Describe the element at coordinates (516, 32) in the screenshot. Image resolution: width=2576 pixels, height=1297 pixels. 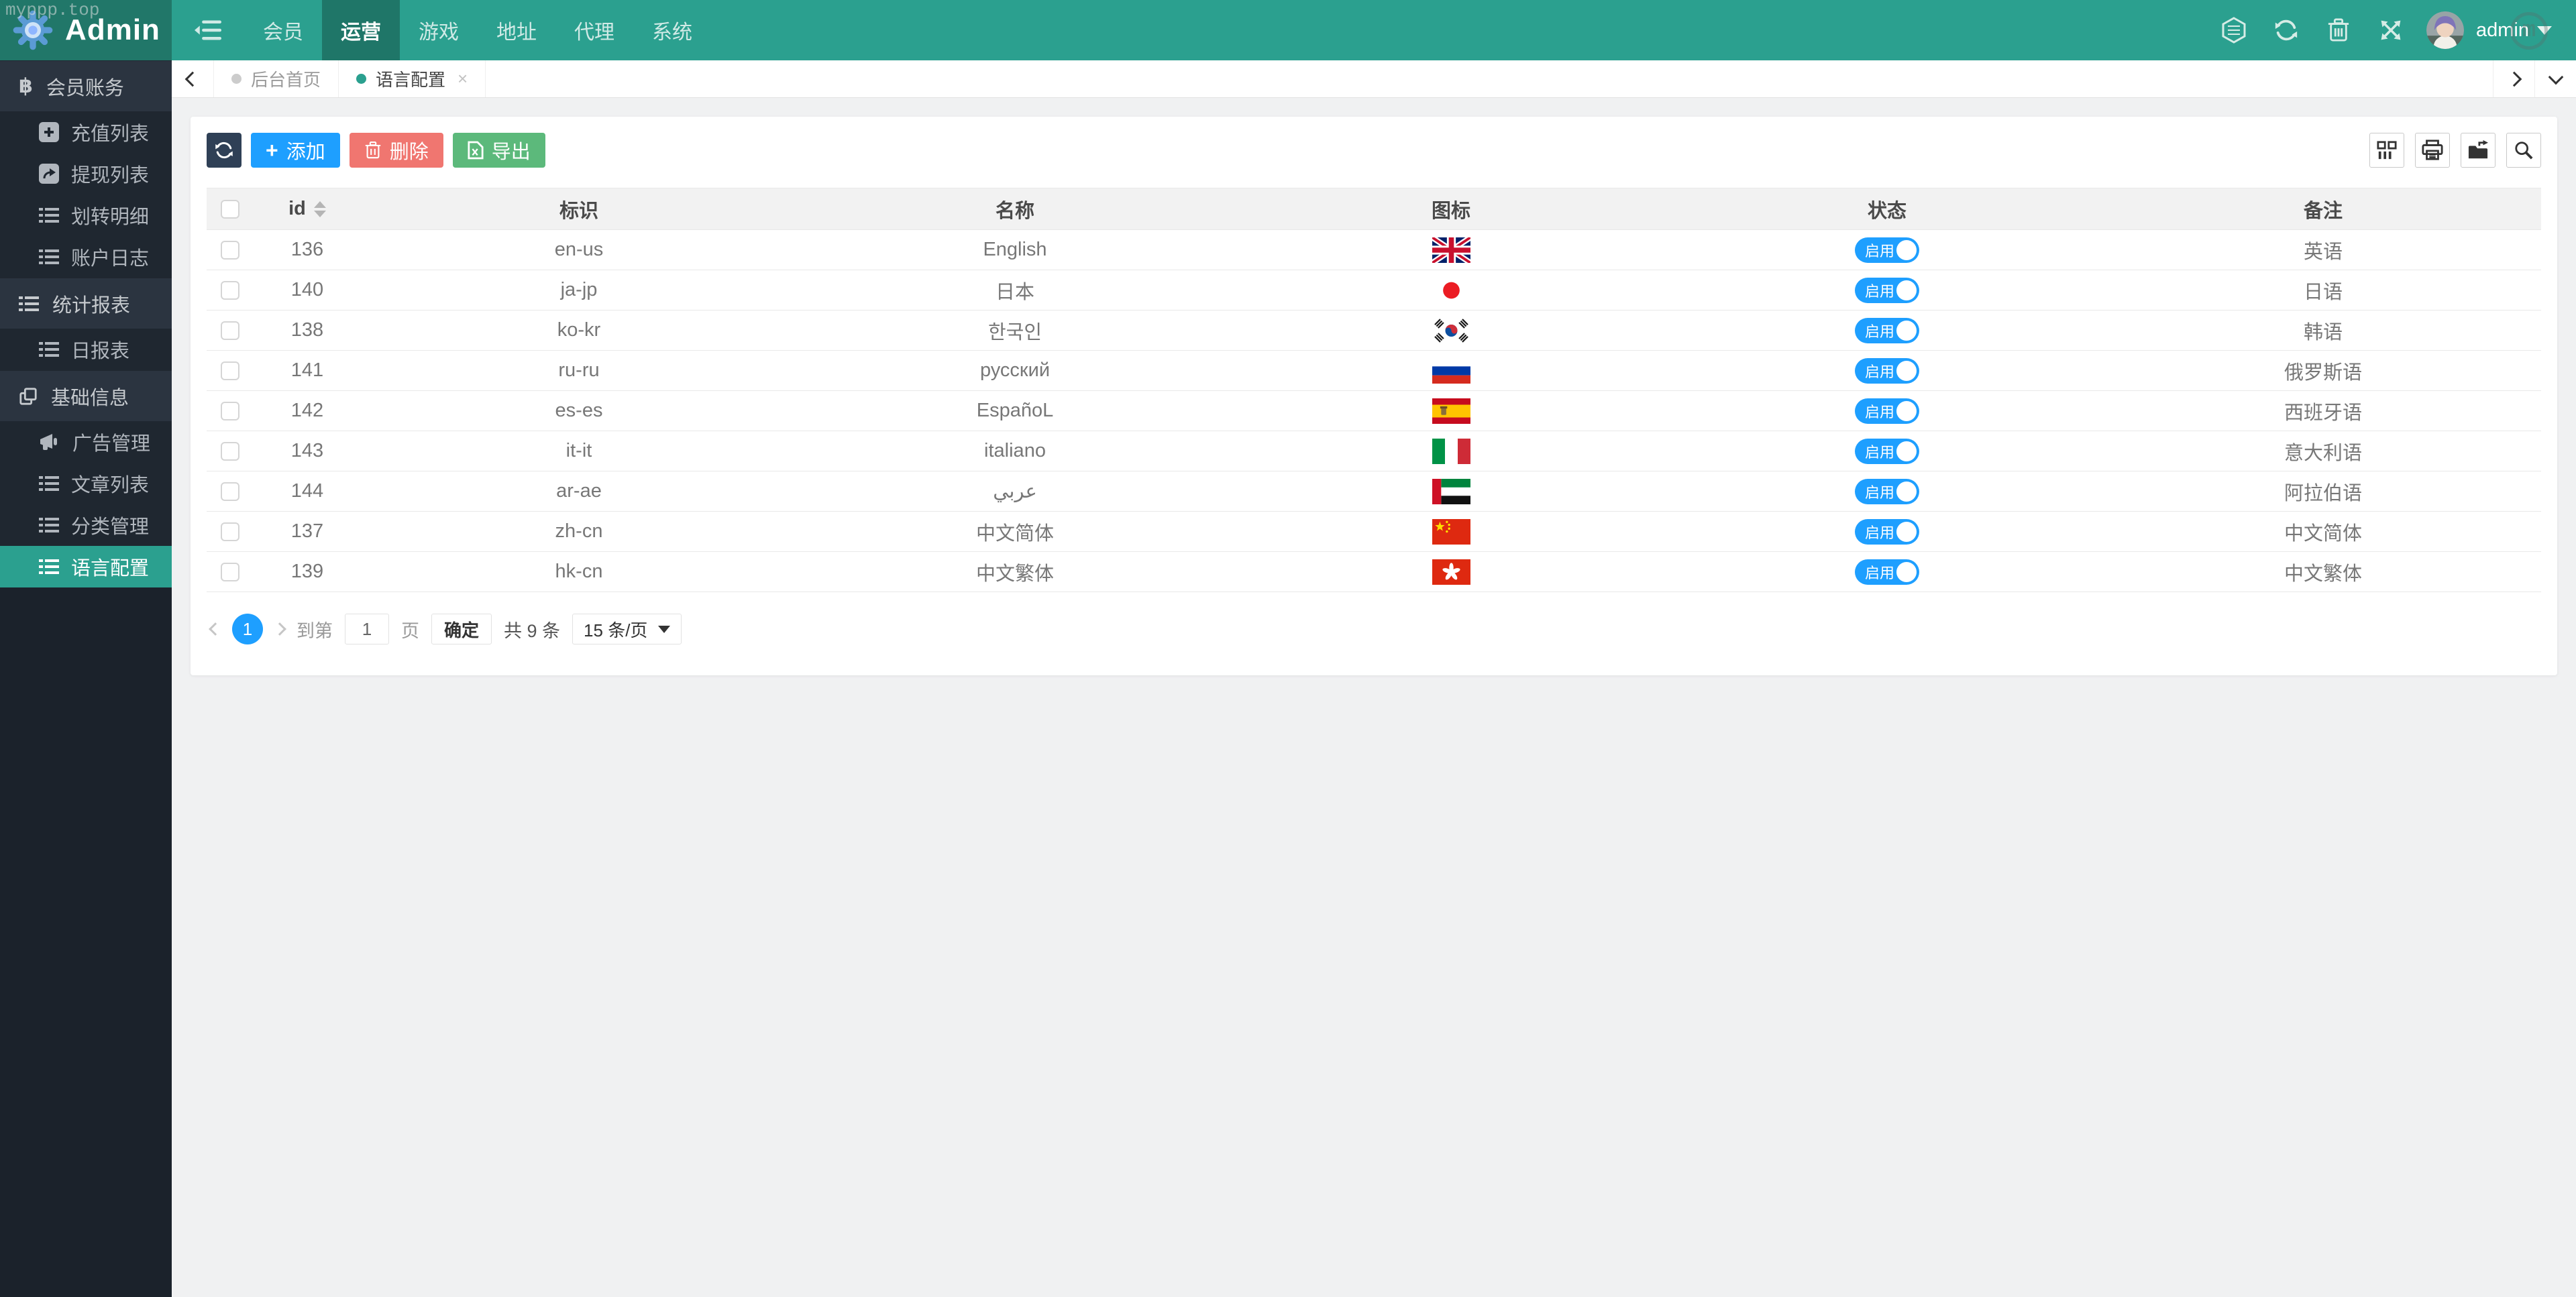
I see `nav-item: 地址` at that location.